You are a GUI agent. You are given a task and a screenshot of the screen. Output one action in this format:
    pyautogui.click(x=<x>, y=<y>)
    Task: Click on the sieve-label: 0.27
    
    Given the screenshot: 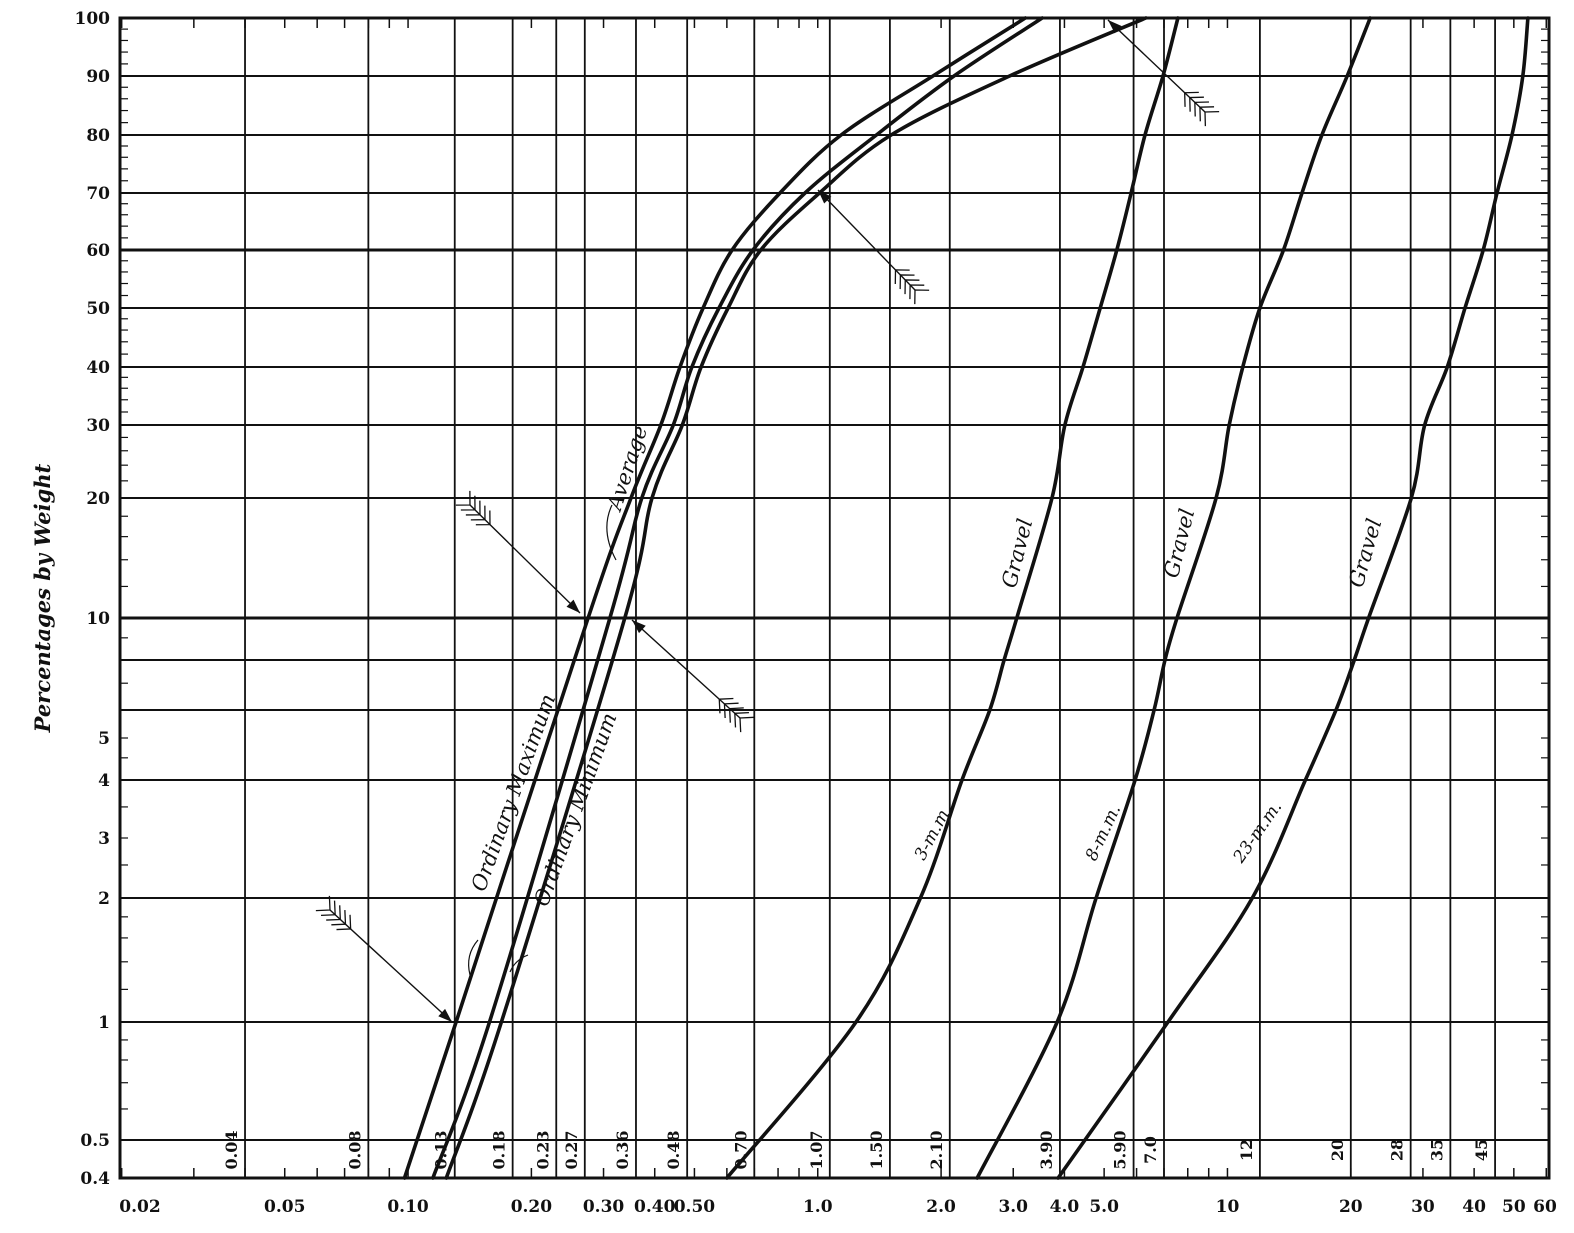 What is the action you would take?
    pyautogui.click(x=571, y=1150)
    